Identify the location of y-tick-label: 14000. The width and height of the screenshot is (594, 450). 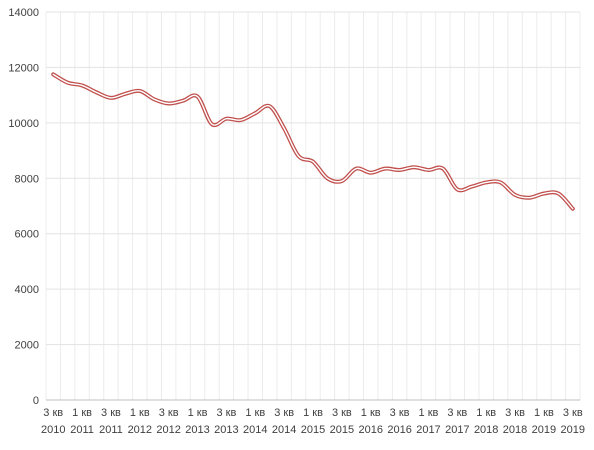
(23, 13).